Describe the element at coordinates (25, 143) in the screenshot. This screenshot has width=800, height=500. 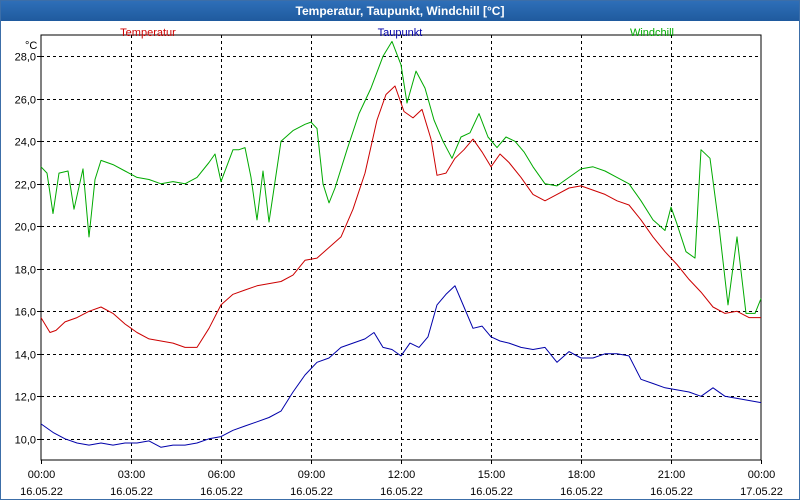
I see `y-tick-label: 24,0` at that location.